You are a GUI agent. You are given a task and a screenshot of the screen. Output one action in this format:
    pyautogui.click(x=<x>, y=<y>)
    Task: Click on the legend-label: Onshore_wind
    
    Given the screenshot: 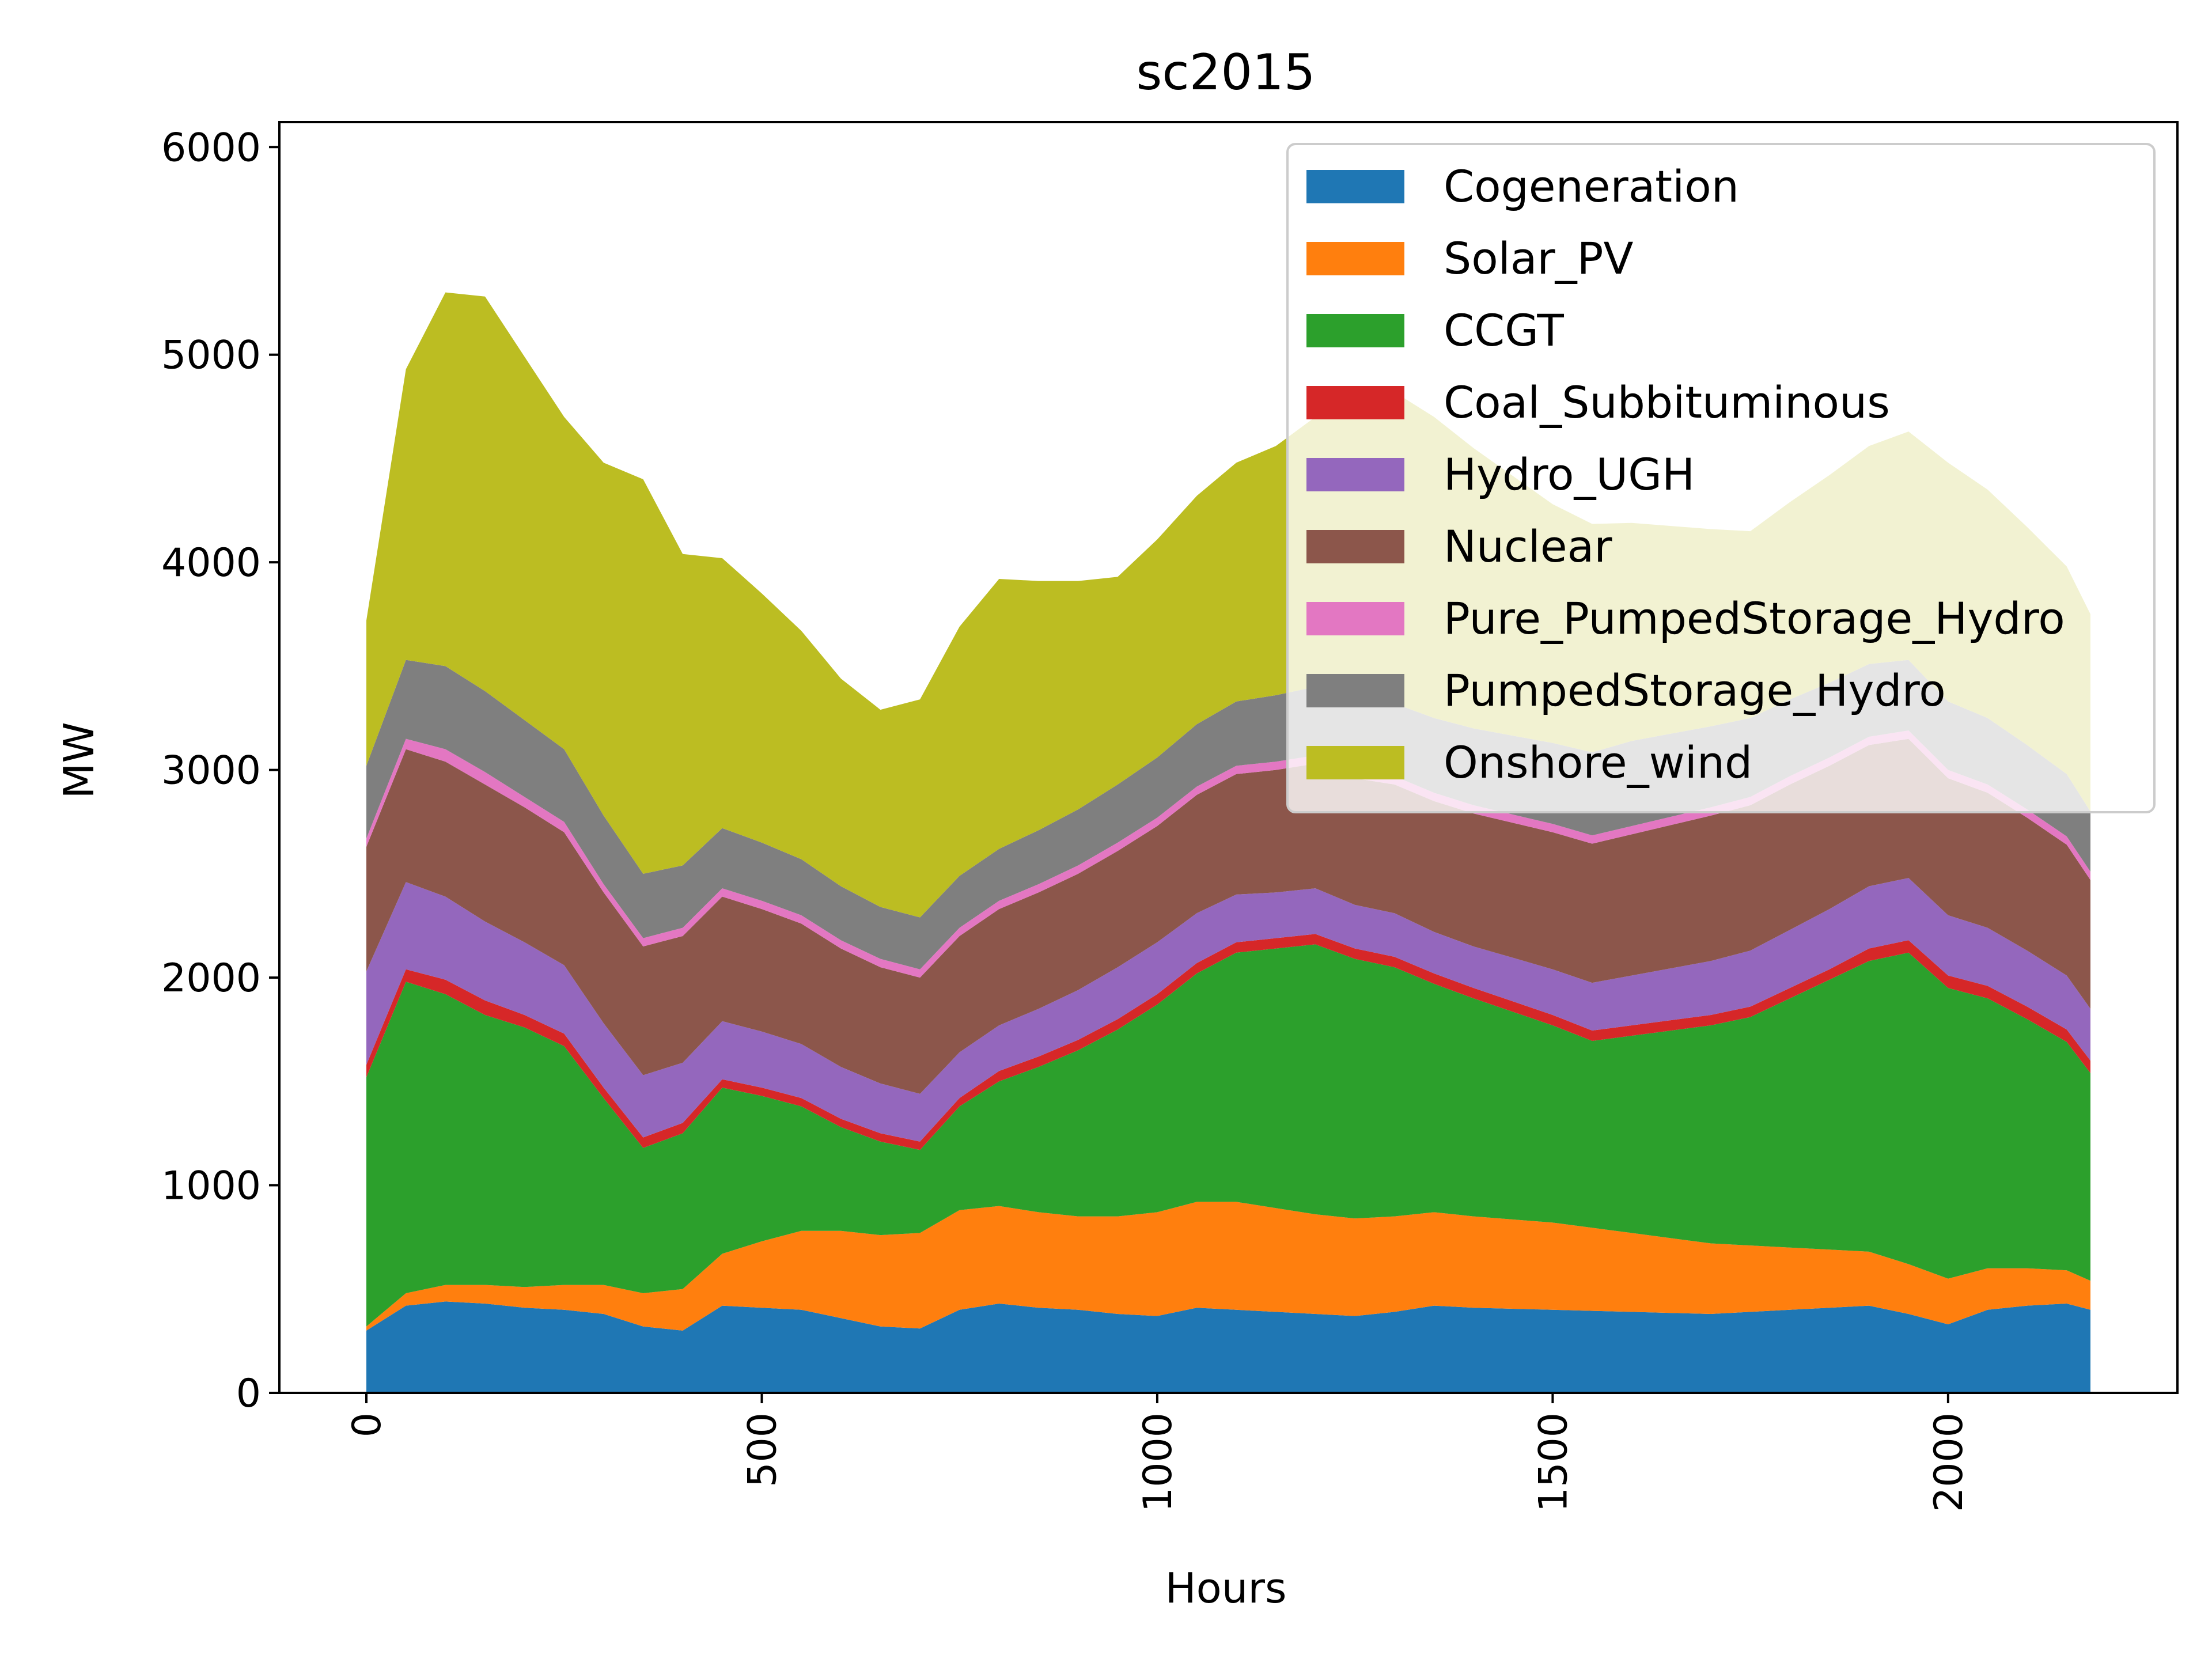 What is the action you would take?
    pyautogui.click(x=1598, y=762)
    